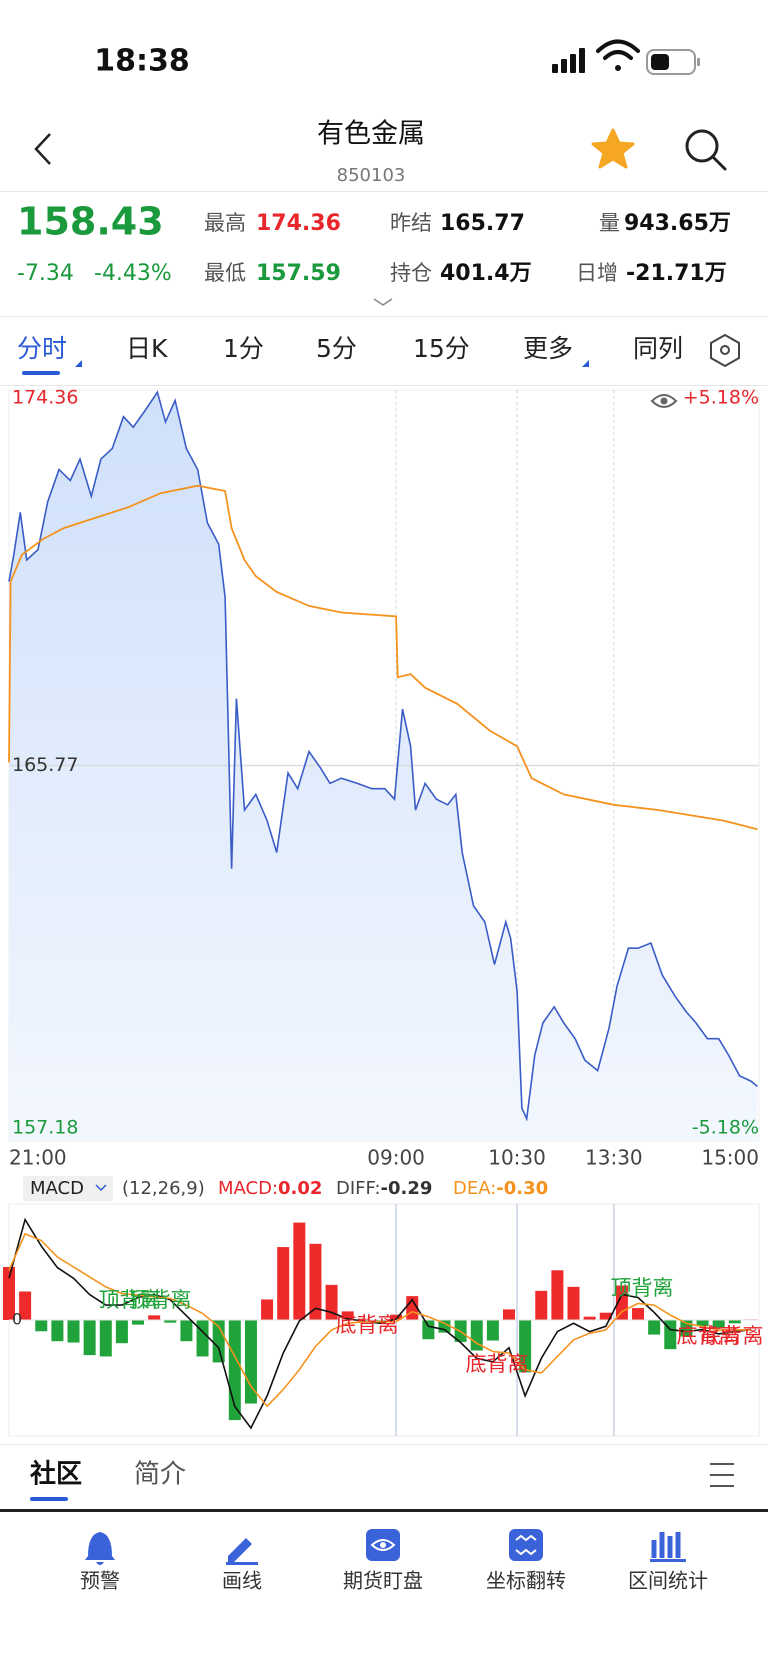  Describe the element at coordinates (336, 348) in the screenshot. I see `tab: 5分` at that location.